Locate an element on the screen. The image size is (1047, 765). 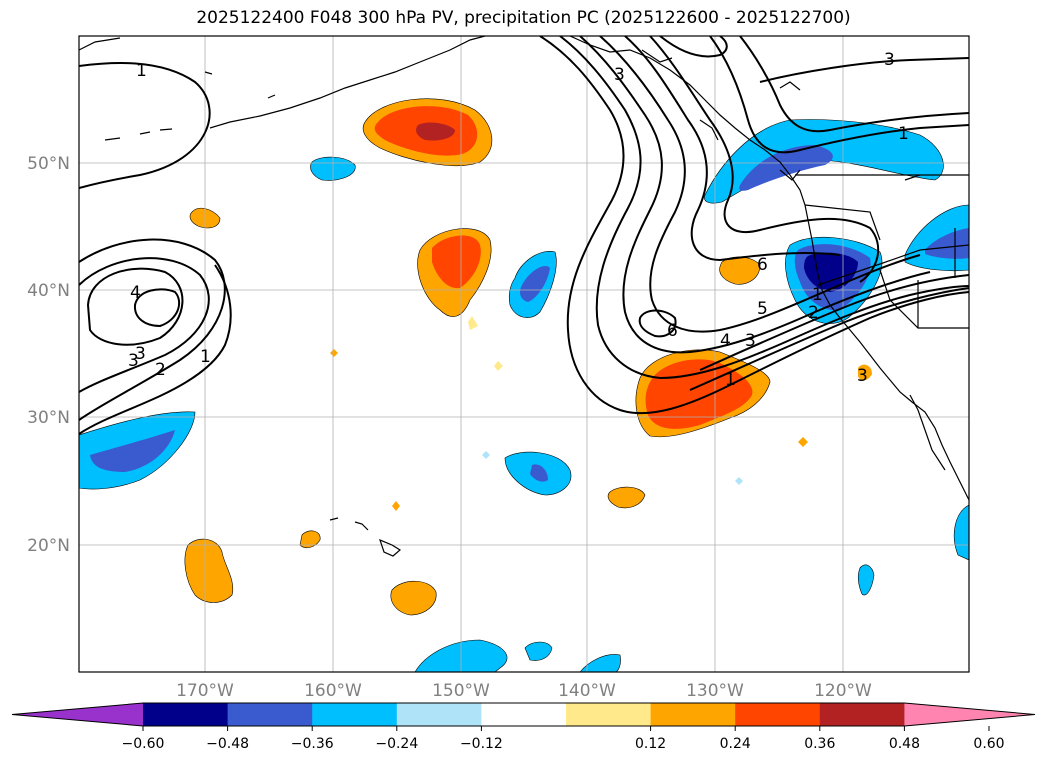
colorbar-tick-label: −0.24 is located at coordinates (396, 744).